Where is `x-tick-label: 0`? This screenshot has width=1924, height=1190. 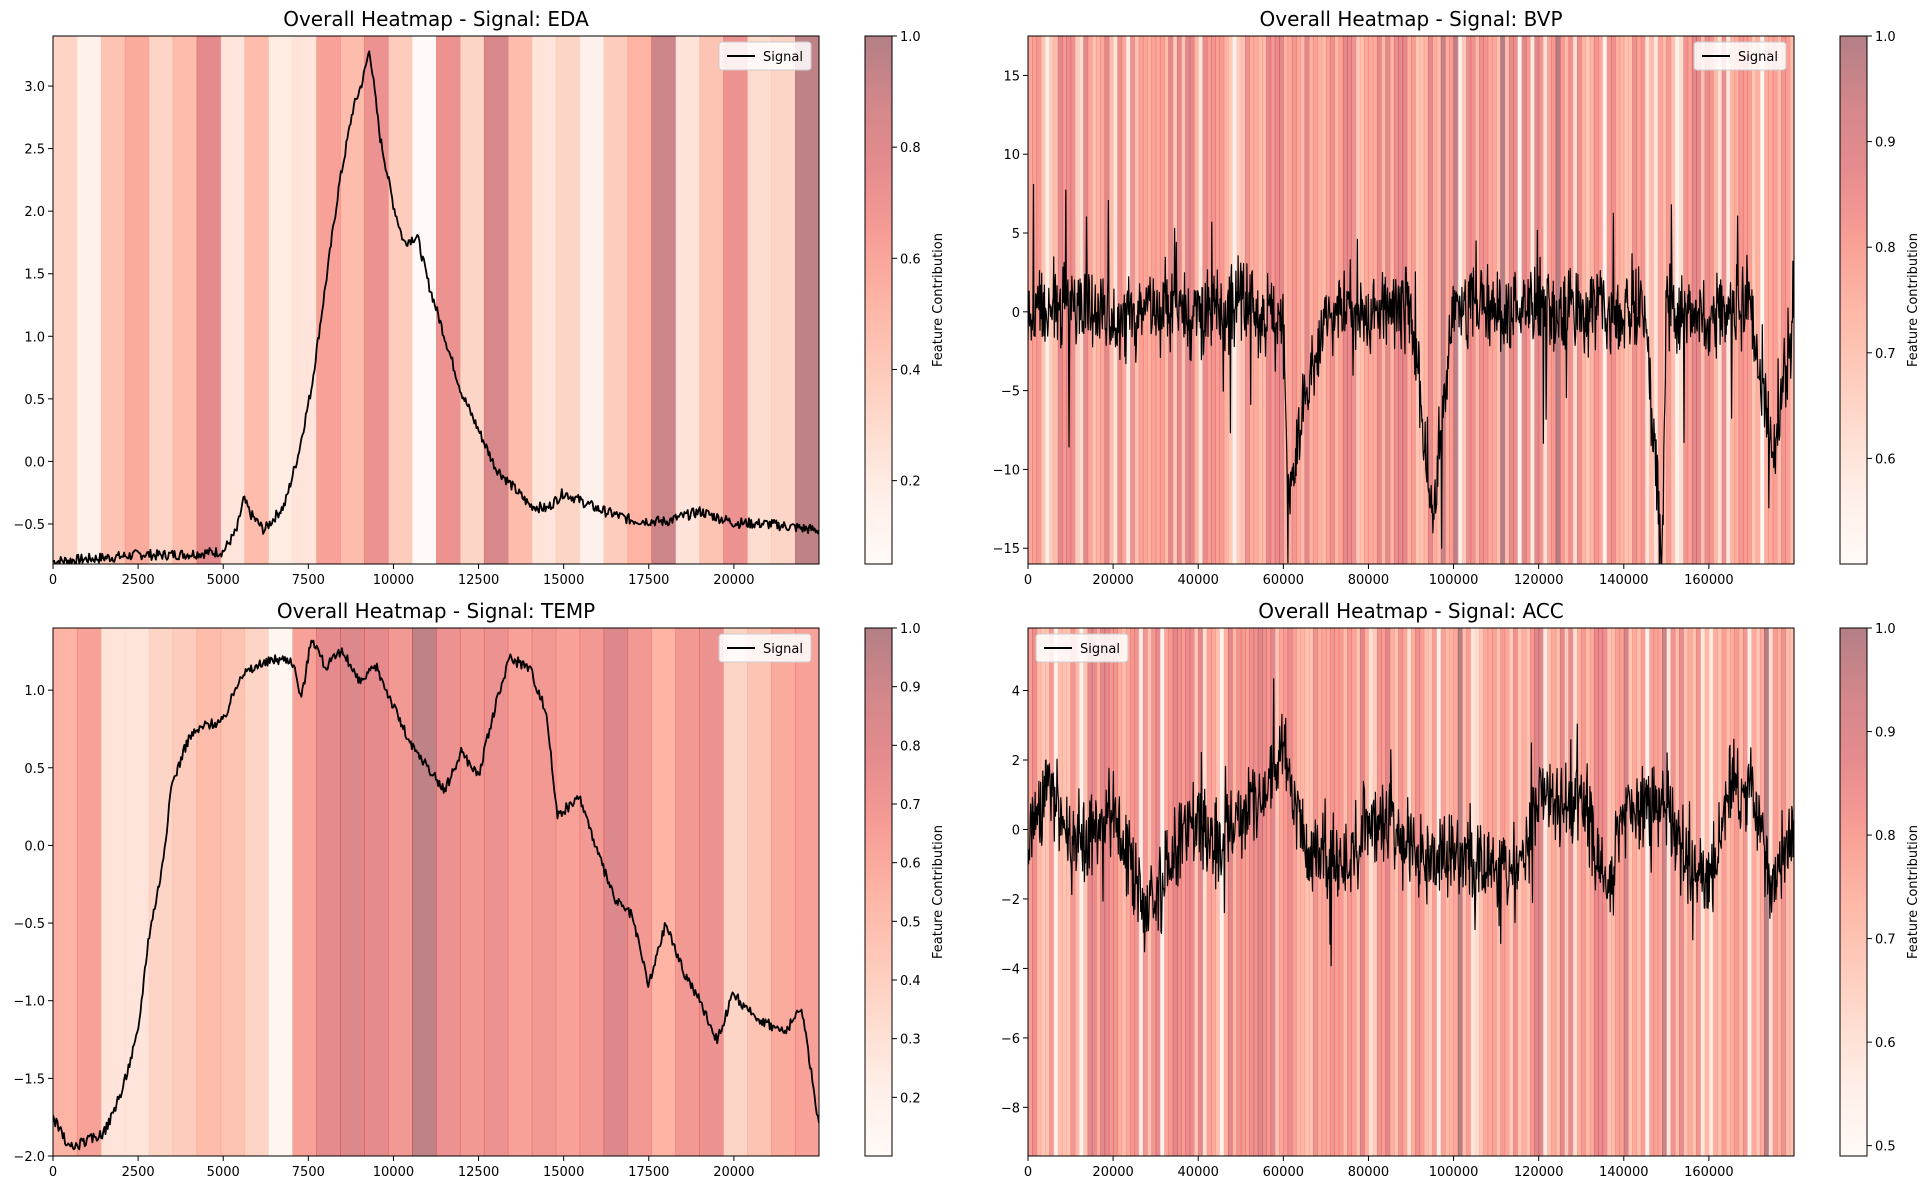
x-tick-label: 0 is located at coordinates (1028, 1172).